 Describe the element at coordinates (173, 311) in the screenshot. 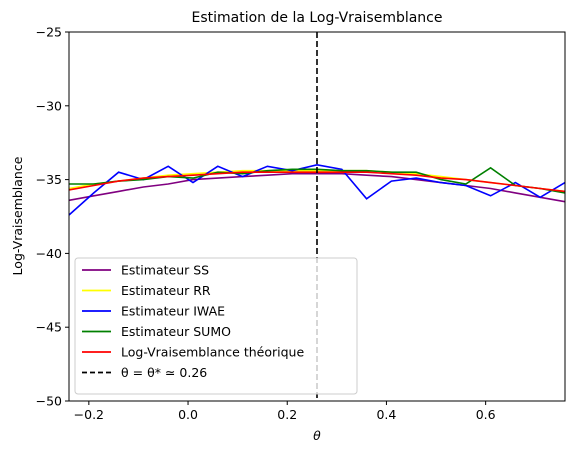

I see `legend-label: Estimateur IWAE` at that location.